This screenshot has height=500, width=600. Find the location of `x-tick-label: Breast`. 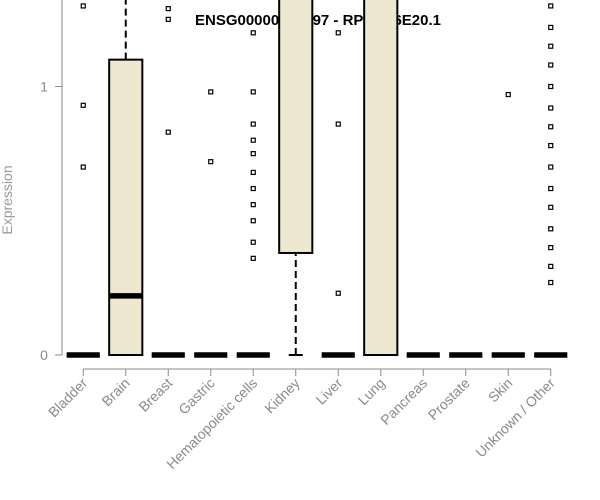

x-tick-label: Breast is located at coordinates (155, 395).